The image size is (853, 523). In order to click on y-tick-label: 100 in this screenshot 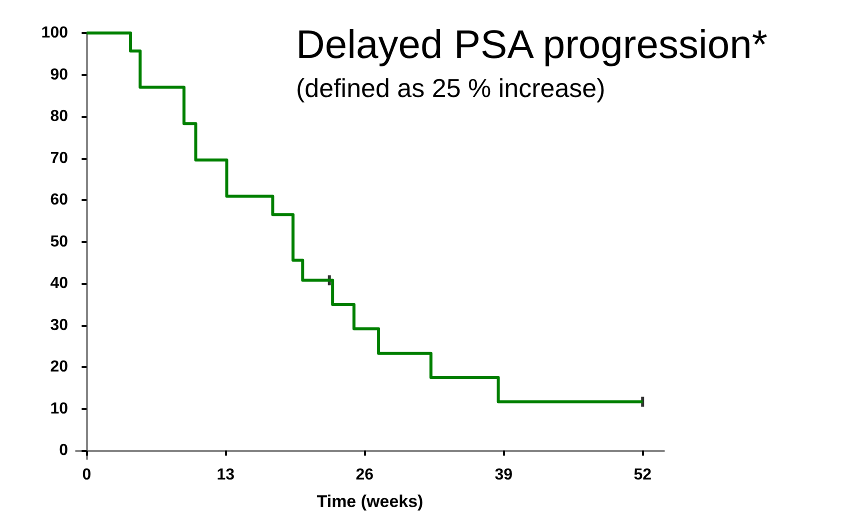, I will do `click(54, 33)`.